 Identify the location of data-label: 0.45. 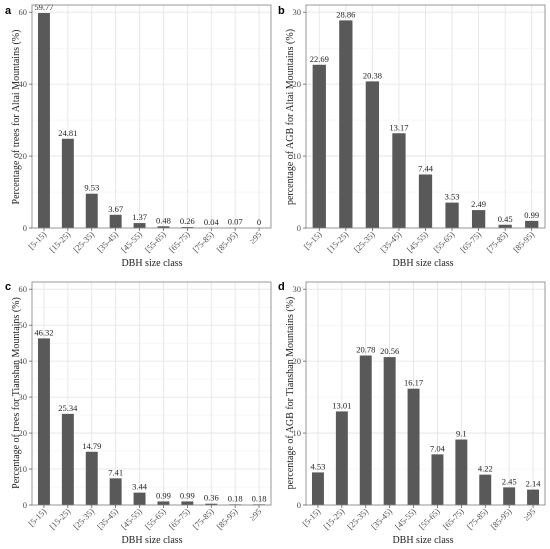
(505, 219).